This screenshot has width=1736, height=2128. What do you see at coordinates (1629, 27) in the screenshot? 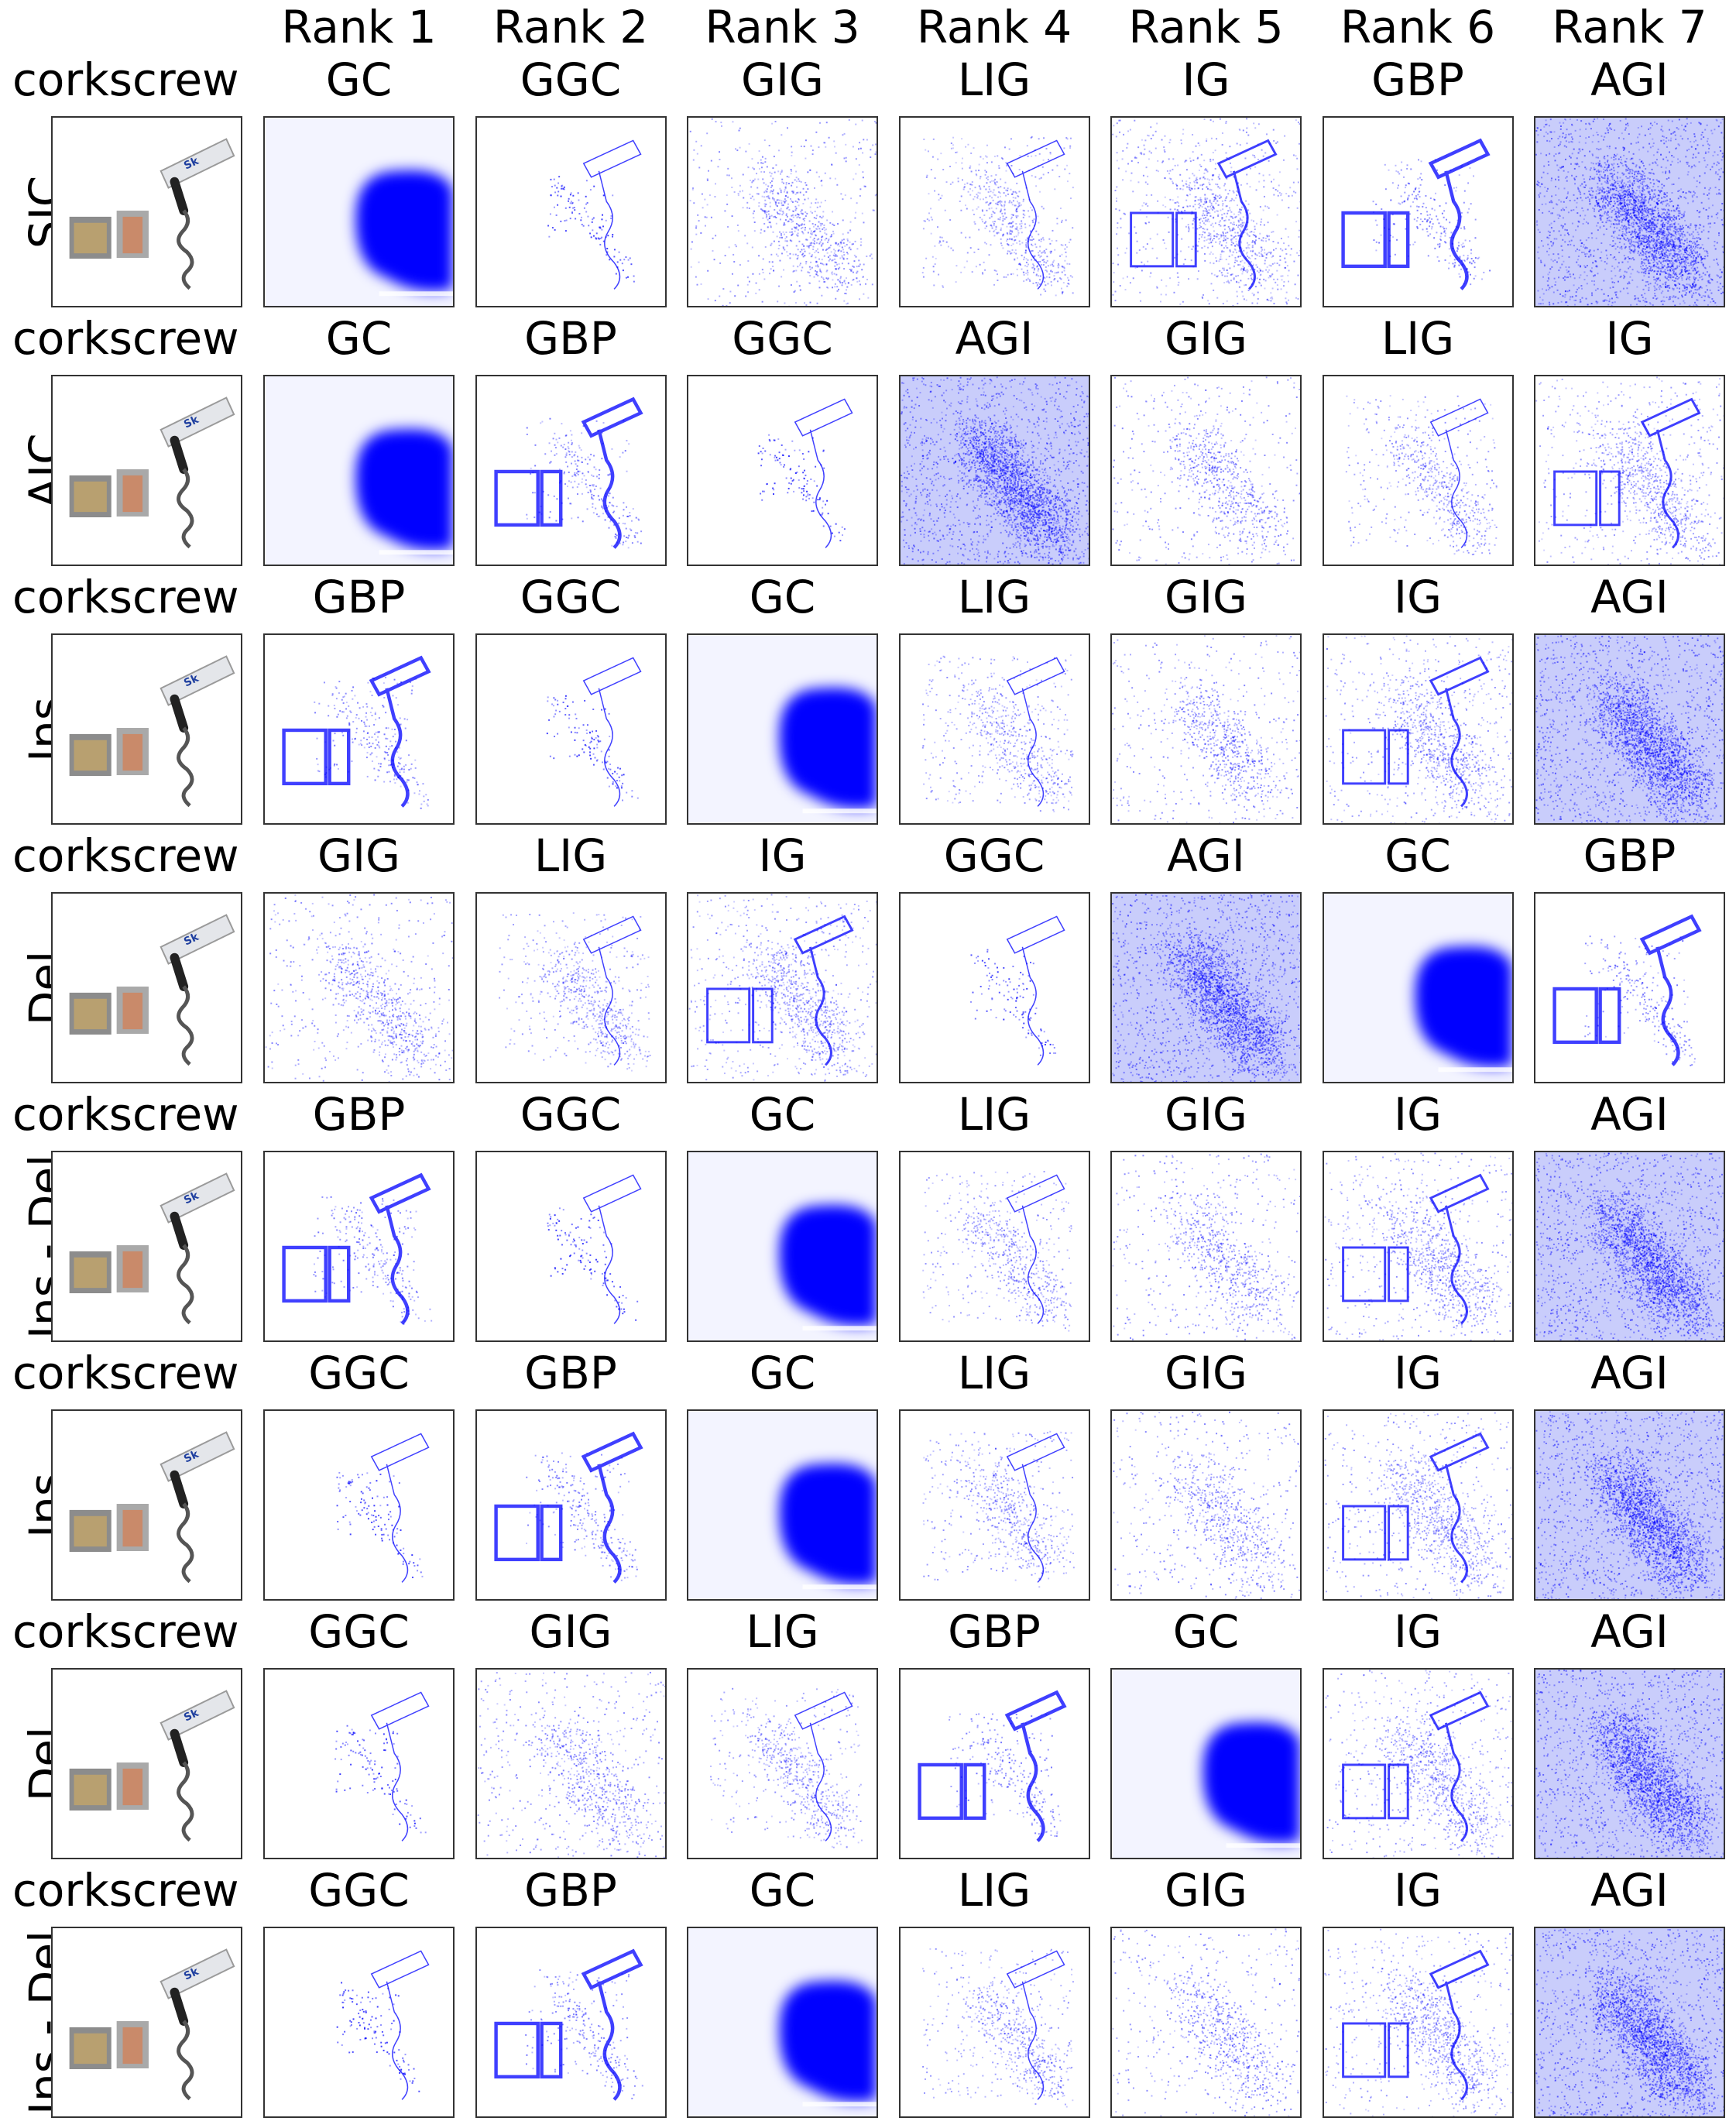
I see `rank-header: Rank 7` at bounding box center [1629, 27].